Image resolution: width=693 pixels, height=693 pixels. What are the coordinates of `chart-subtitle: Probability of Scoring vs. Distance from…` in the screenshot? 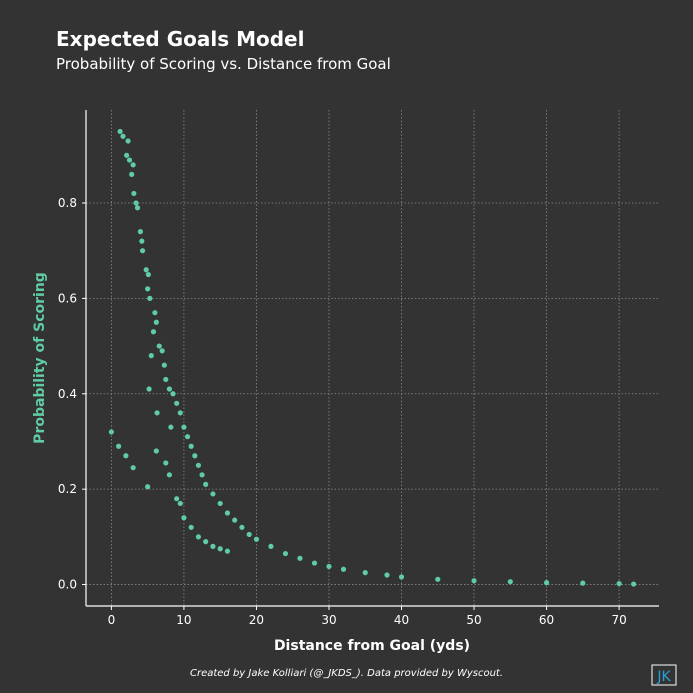 It's located at (223, 64).